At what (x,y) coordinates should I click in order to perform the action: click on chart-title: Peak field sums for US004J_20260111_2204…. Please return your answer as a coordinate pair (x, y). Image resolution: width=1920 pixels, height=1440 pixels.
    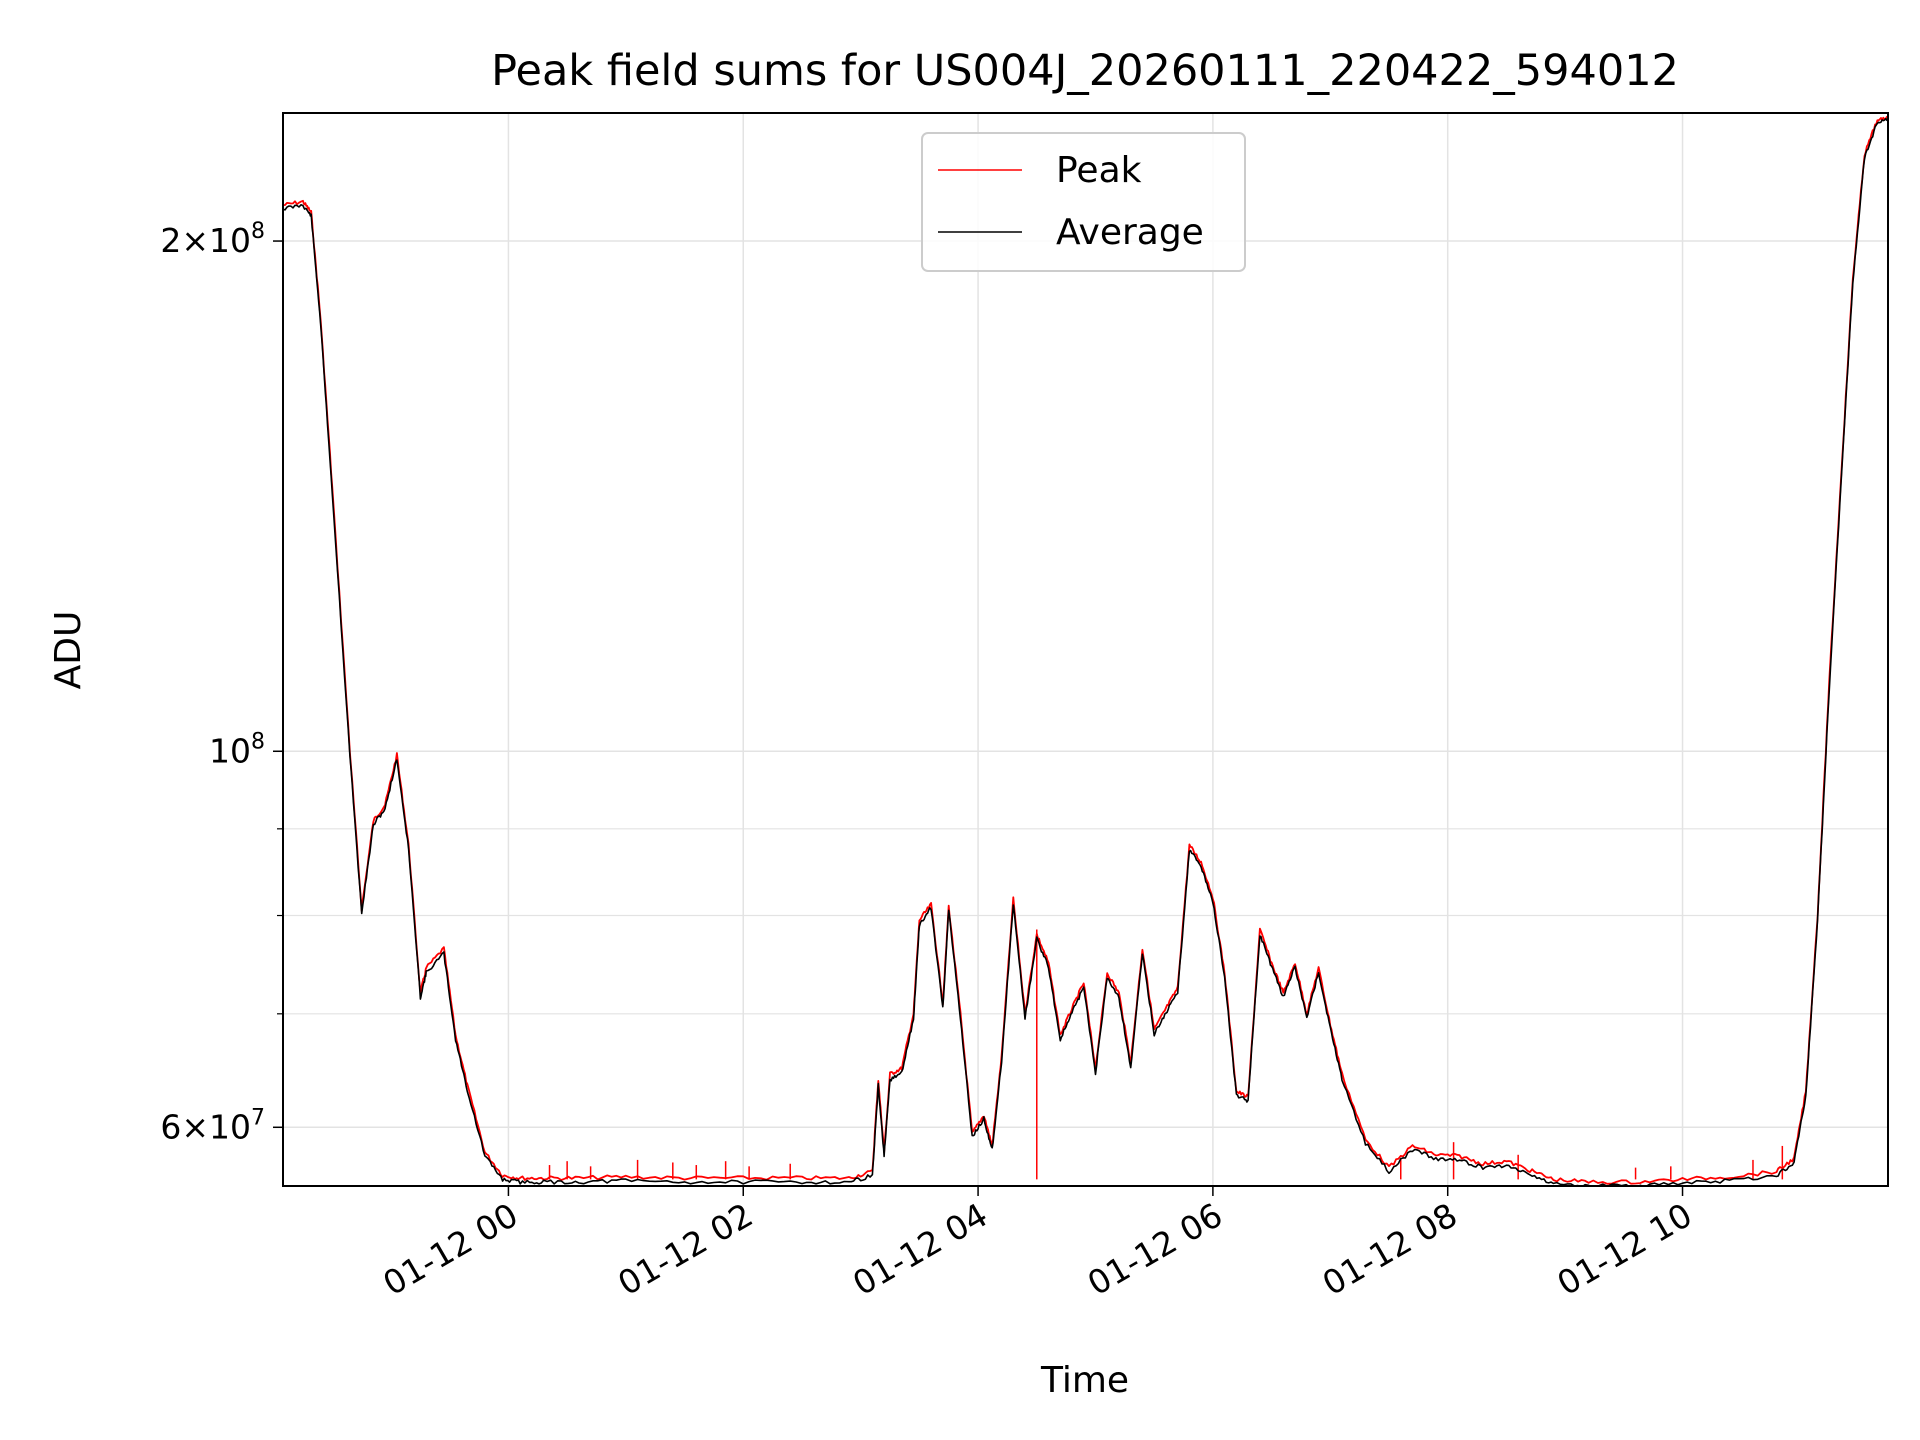
    Looking at the image, I should click on (1085, 71).